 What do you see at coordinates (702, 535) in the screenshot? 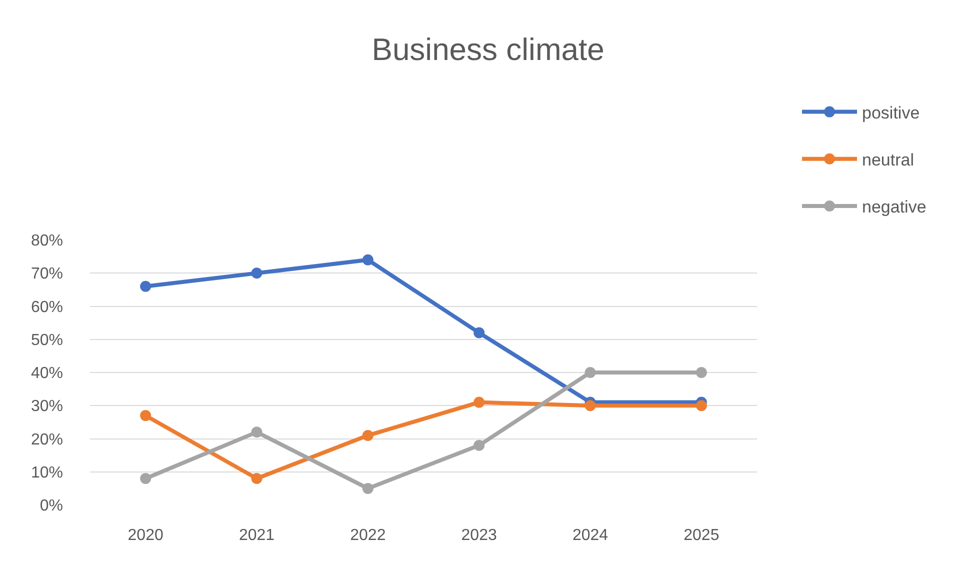
I see `x-tick-label: 2025` at bounding box center [702, 535].